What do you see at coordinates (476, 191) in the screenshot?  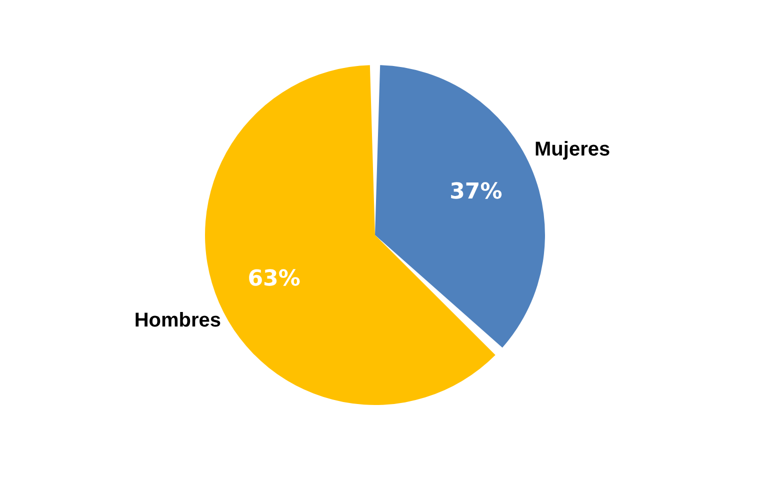 I see `data-label: 37%` at bounding box center [476, 191].